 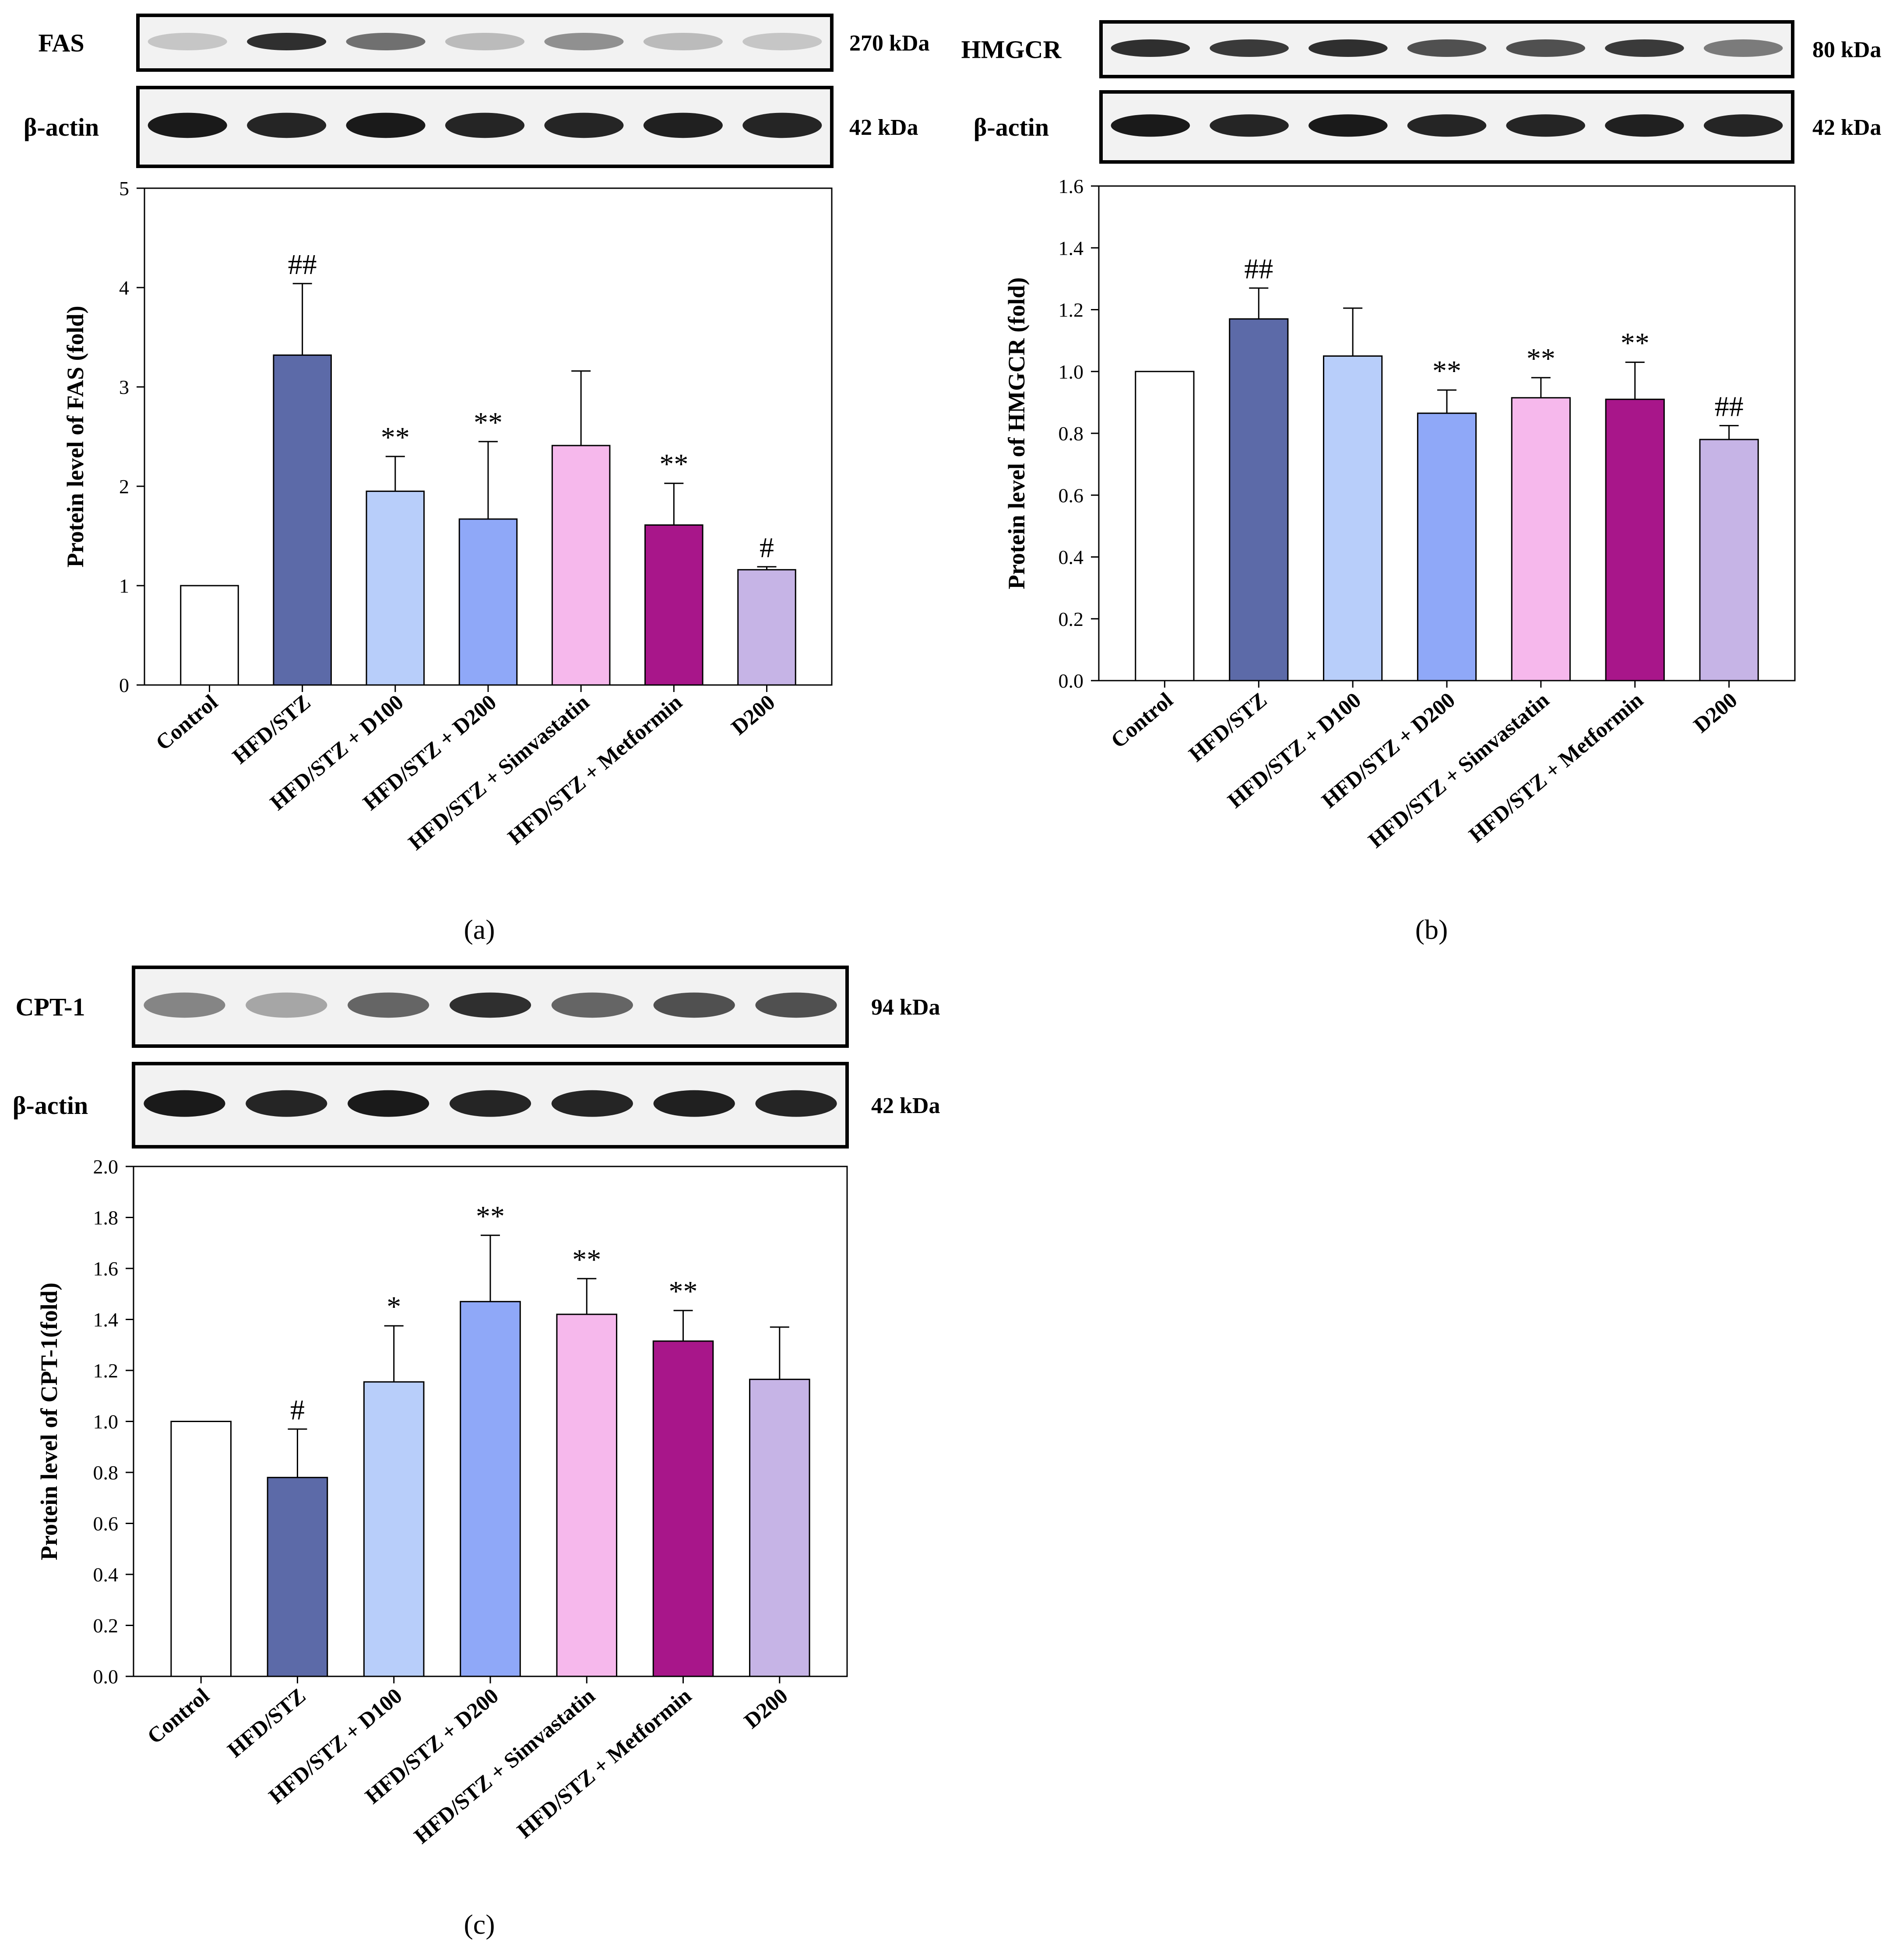 I want to click on blot-protein-label: HMGCR, so click(x=1011, y=49).